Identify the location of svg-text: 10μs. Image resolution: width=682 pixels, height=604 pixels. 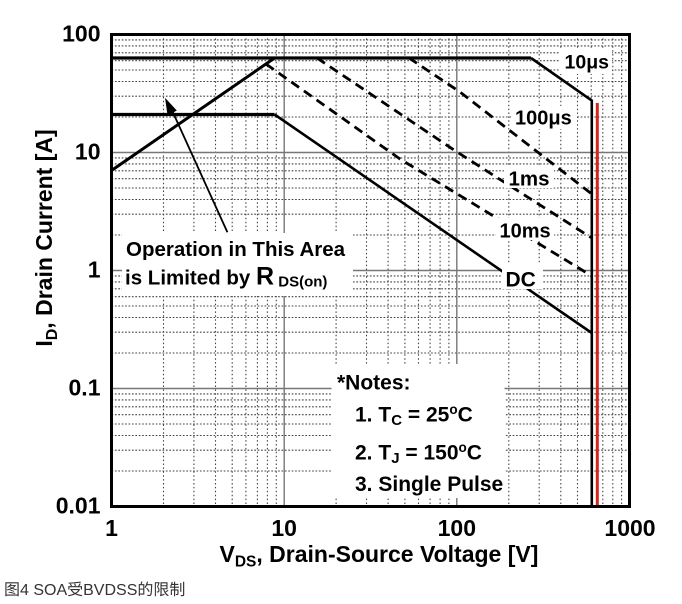
(587, 63).